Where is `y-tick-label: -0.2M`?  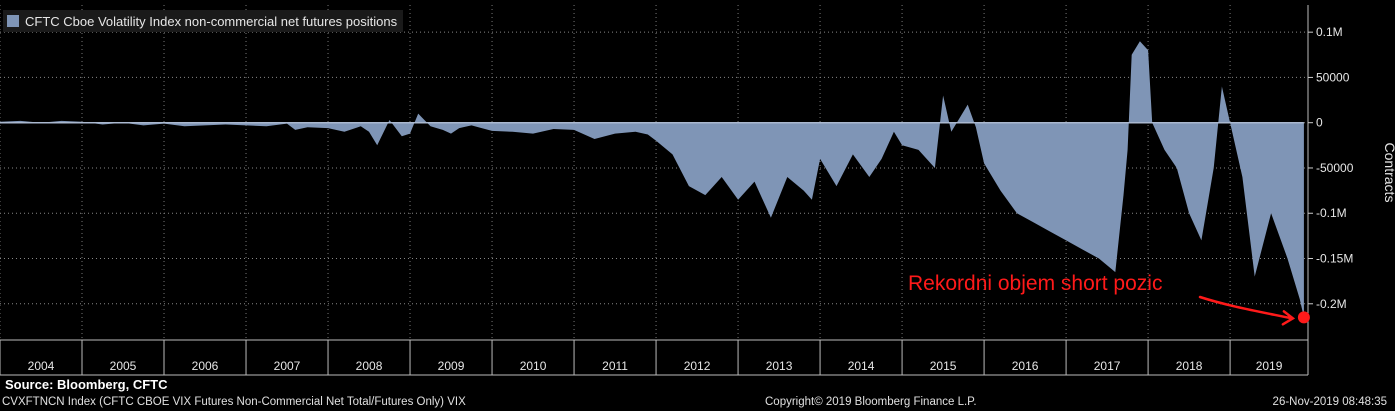
y-tick-label: -0.2M is located at coordinates (1331, 304).